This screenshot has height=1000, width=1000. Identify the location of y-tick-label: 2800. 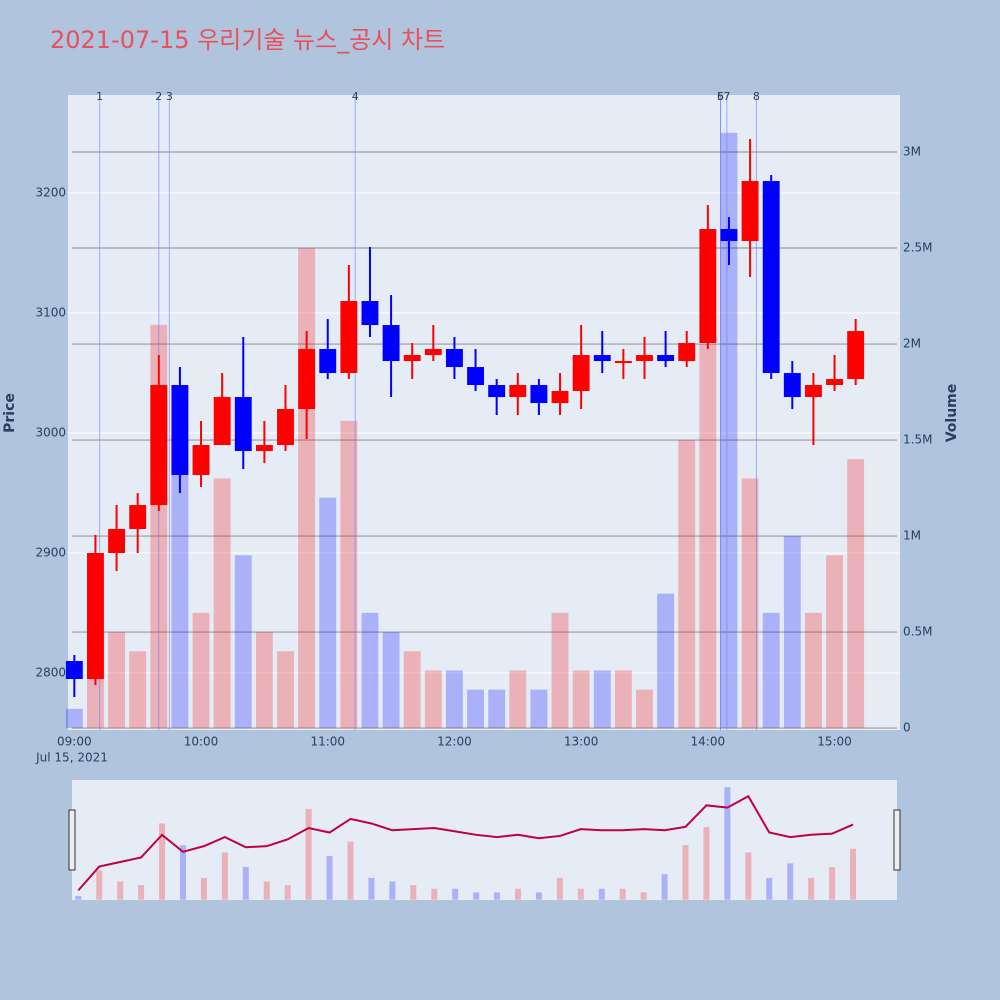
(50, 673).